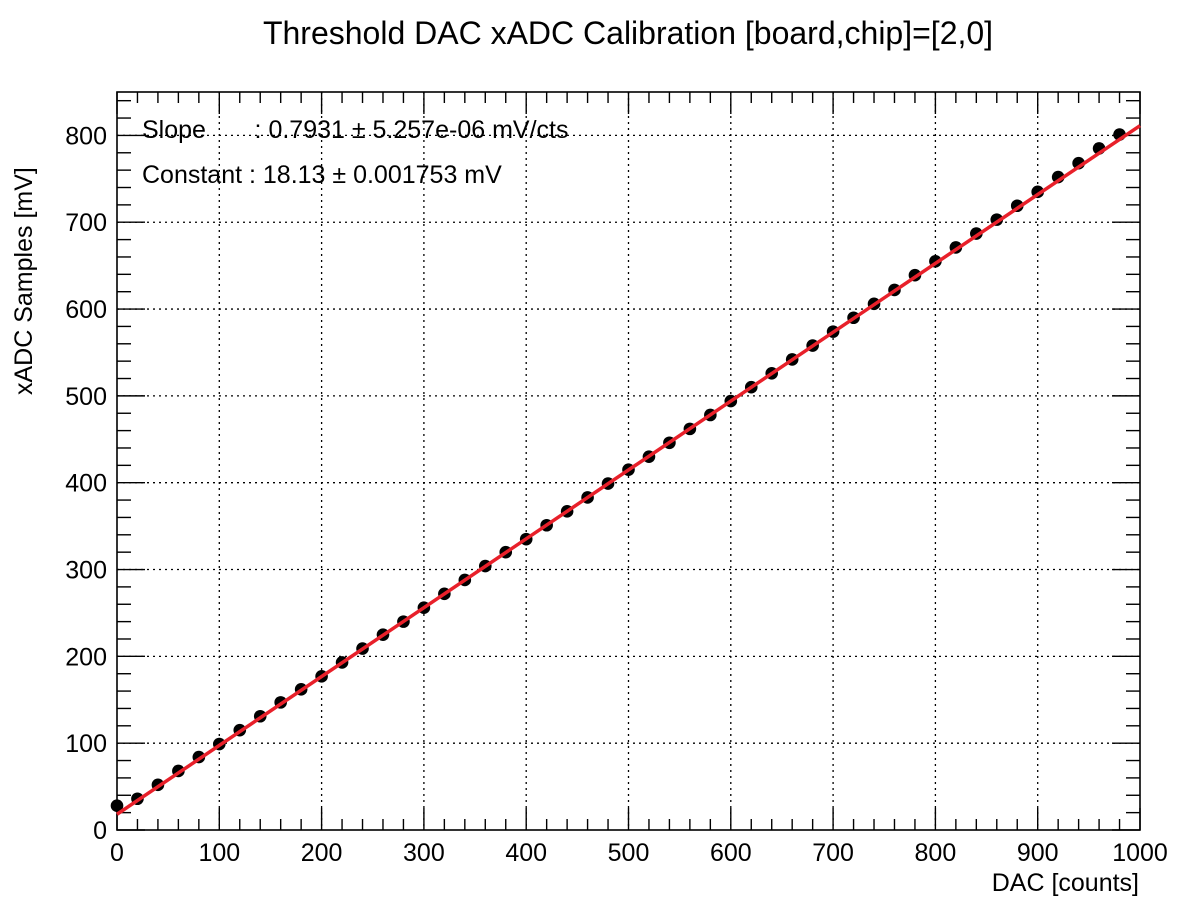 The image size is (1184, 916). I want to click on x-tick-label: 400, so click(526, 853).